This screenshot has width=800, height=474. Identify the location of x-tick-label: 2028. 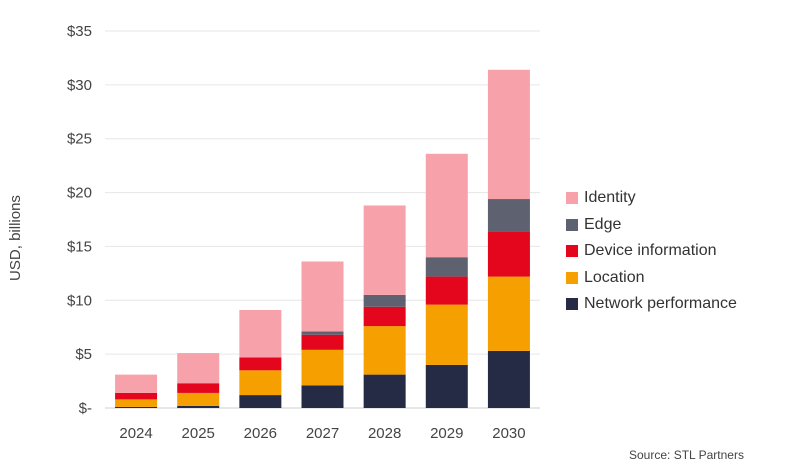
(384, 433).